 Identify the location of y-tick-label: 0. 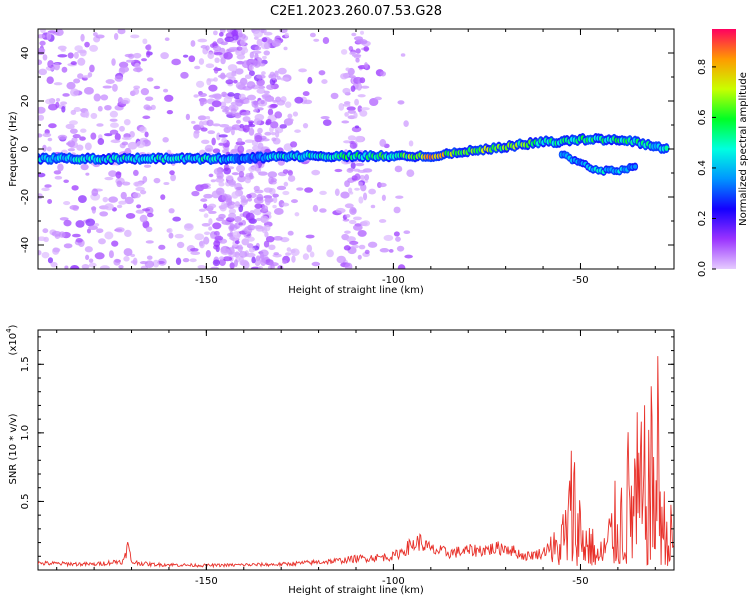
(25, 149).